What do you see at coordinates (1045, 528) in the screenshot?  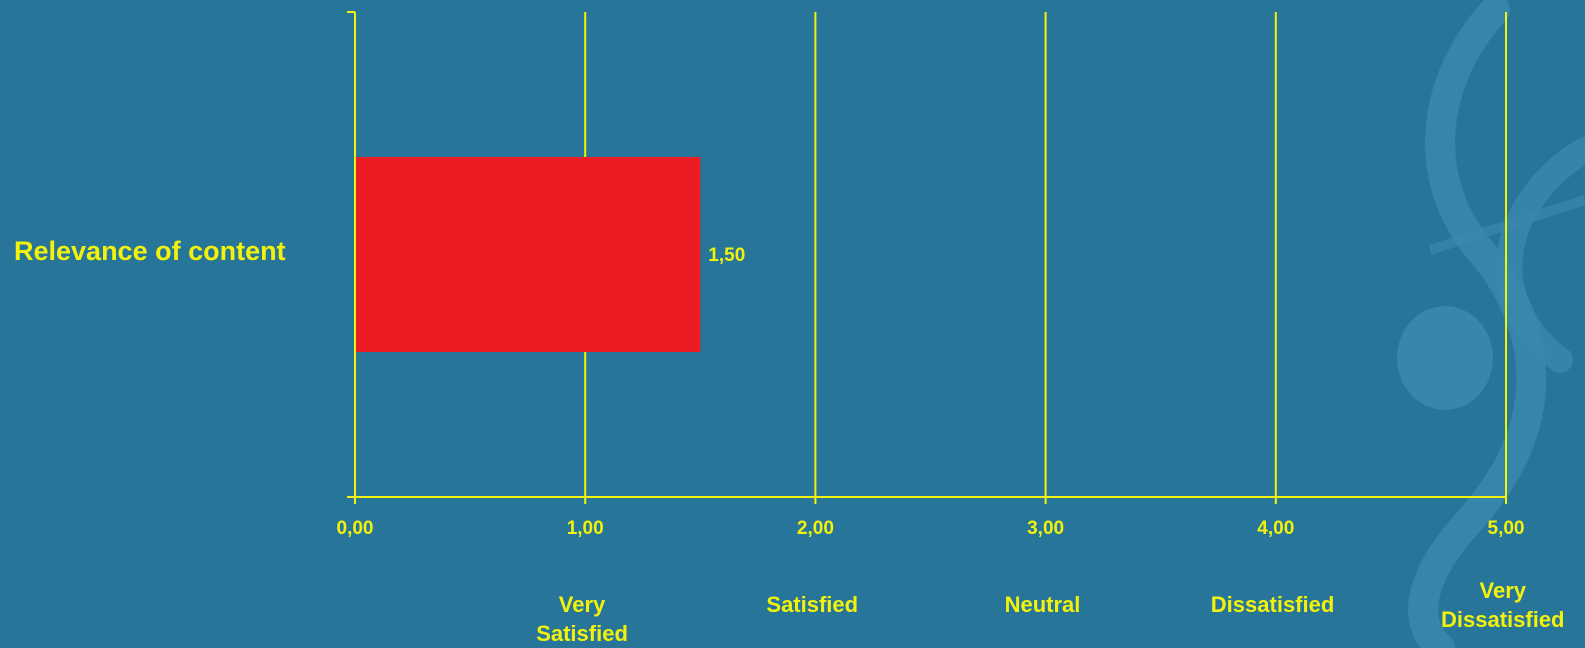 I see `x-tick-label: 3,00` at bounding box center [1045, 528].